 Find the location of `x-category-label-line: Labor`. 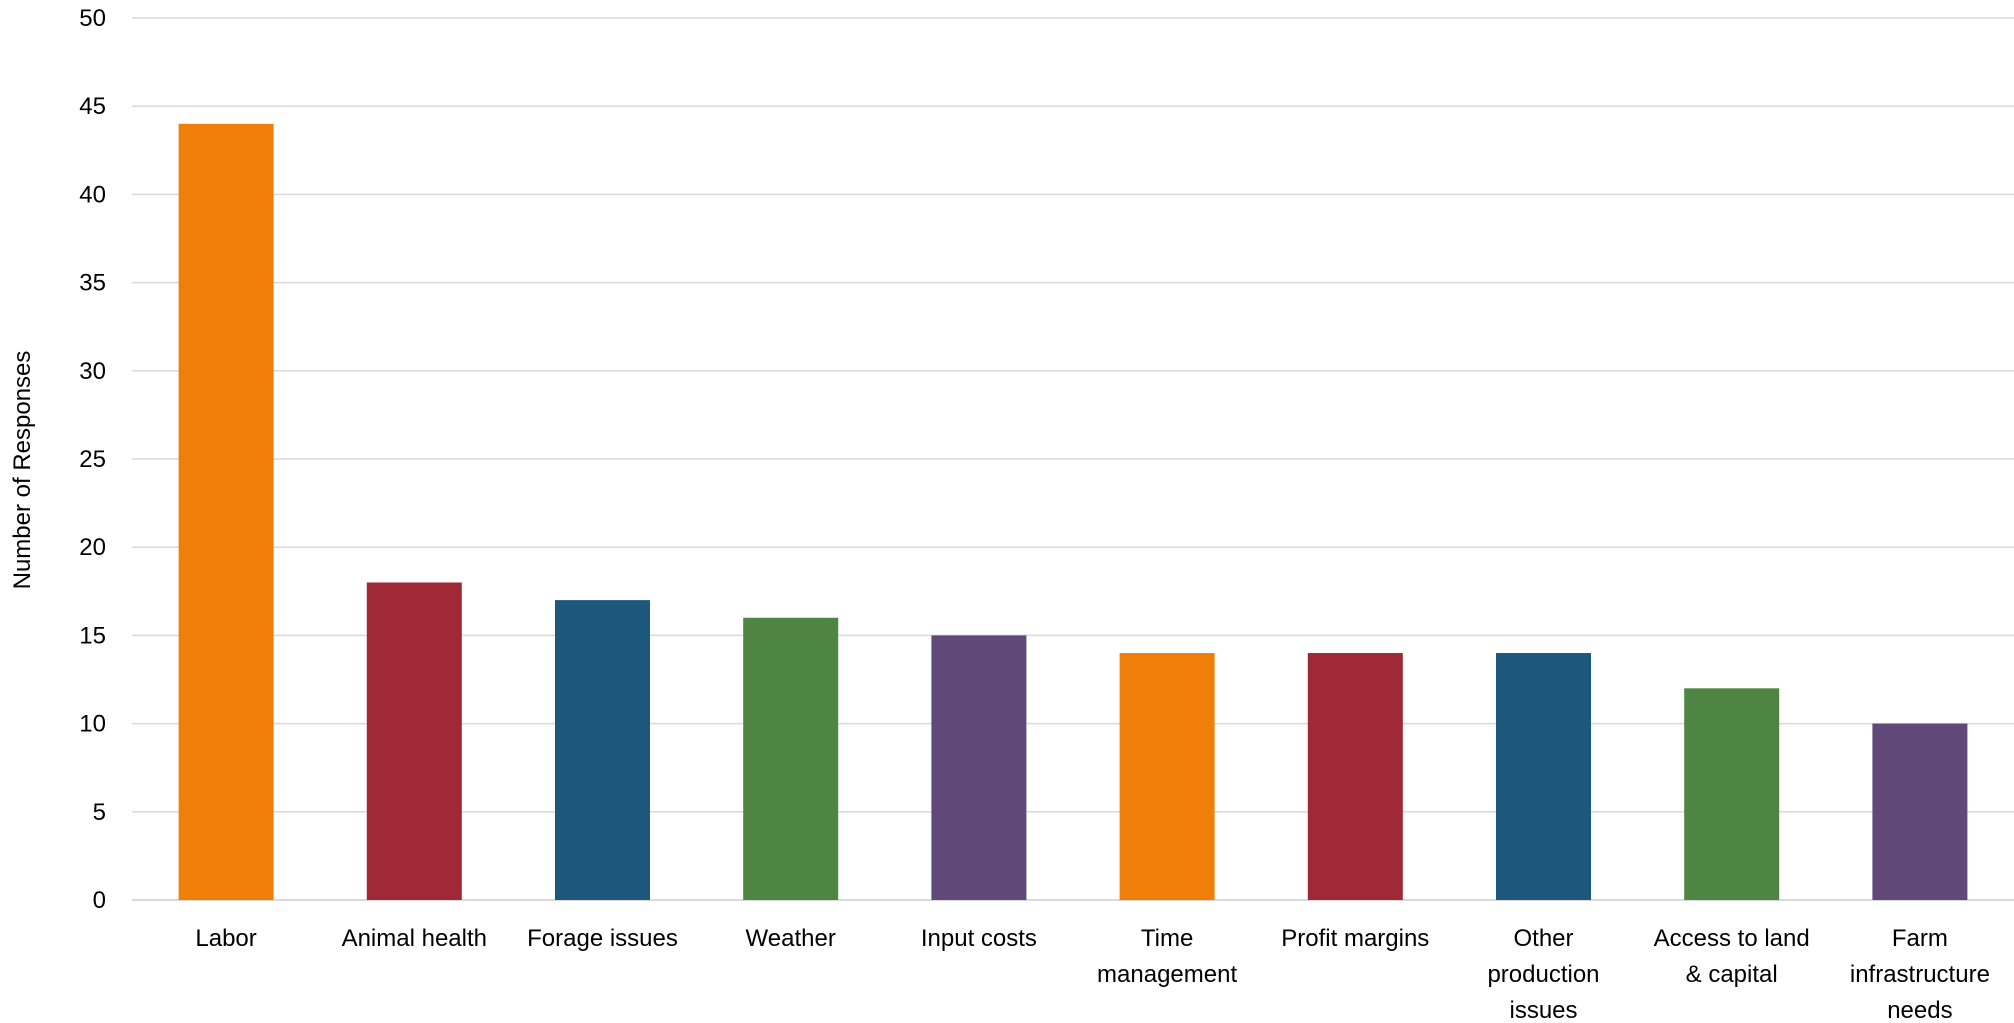

x-category-label-line: Labor is located at coordinates (225, 938).